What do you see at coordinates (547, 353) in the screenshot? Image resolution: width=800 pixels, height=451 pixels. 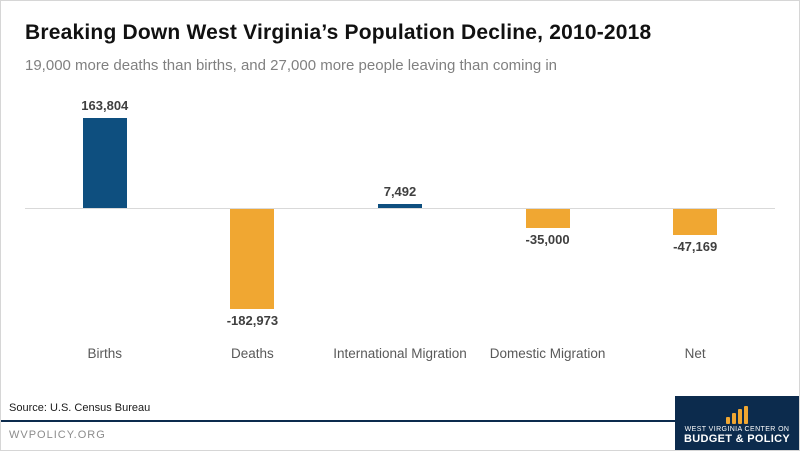 I see `category-label-domestic-migration: Domestic Migration` at bounding box center [547, 353].